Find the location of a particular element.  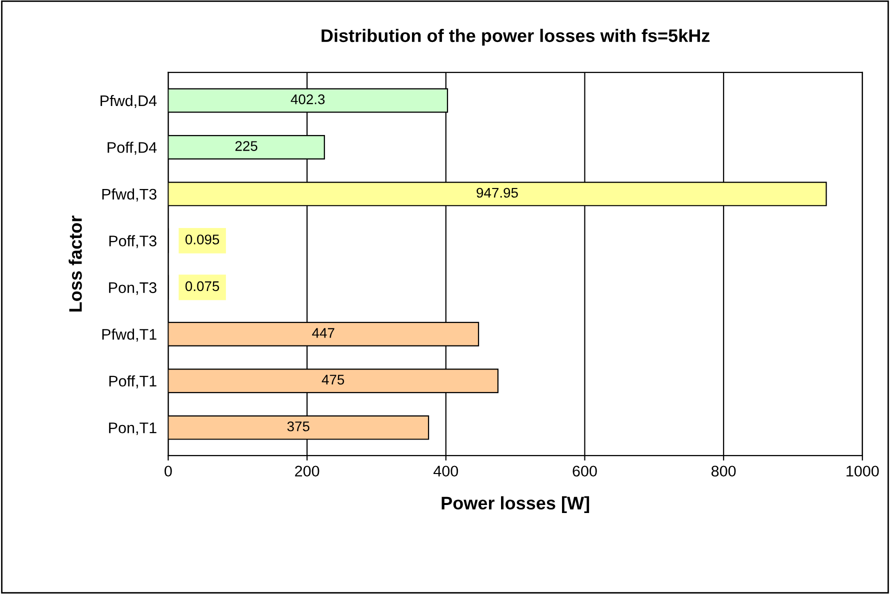

chart-title: Distribution of the power losses with fs=5kHz is located at coordinates (516, 37).